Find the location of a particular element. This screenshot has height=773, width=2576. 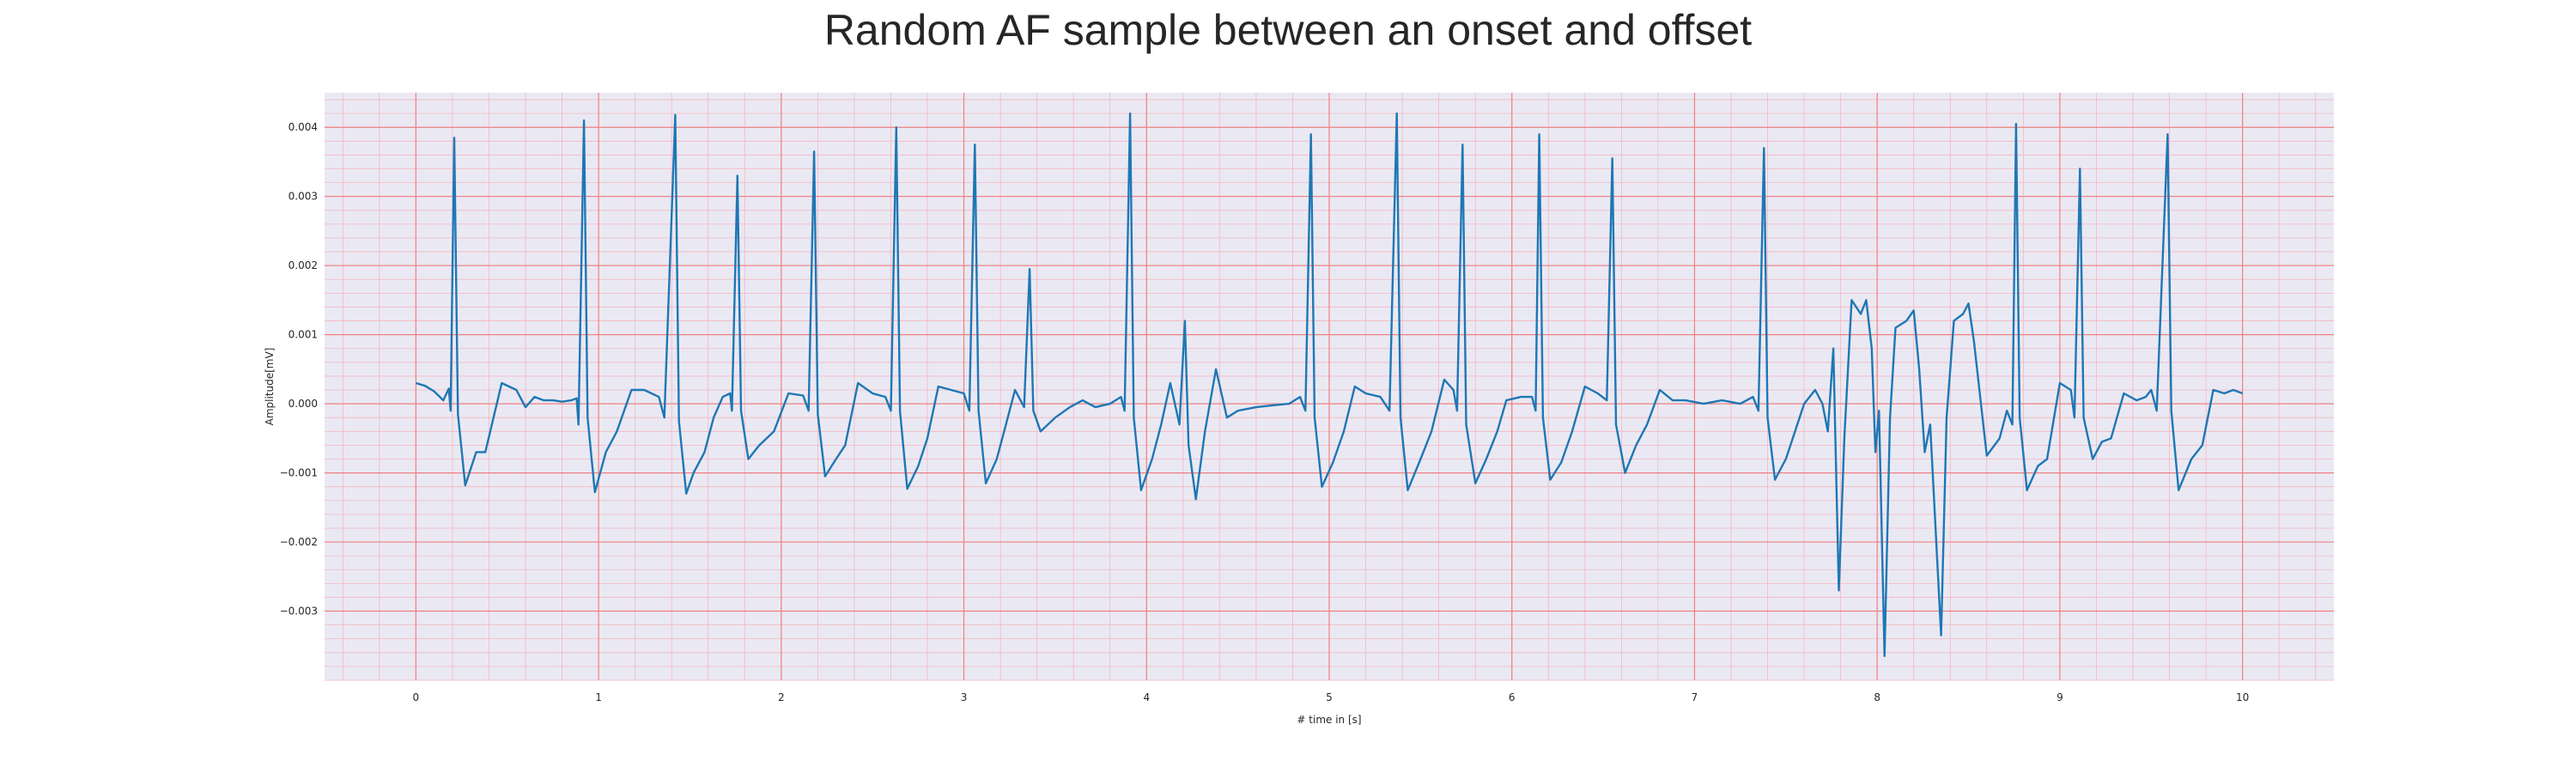

y-tick-label: 0.003 is located at coordinates (303, 197).